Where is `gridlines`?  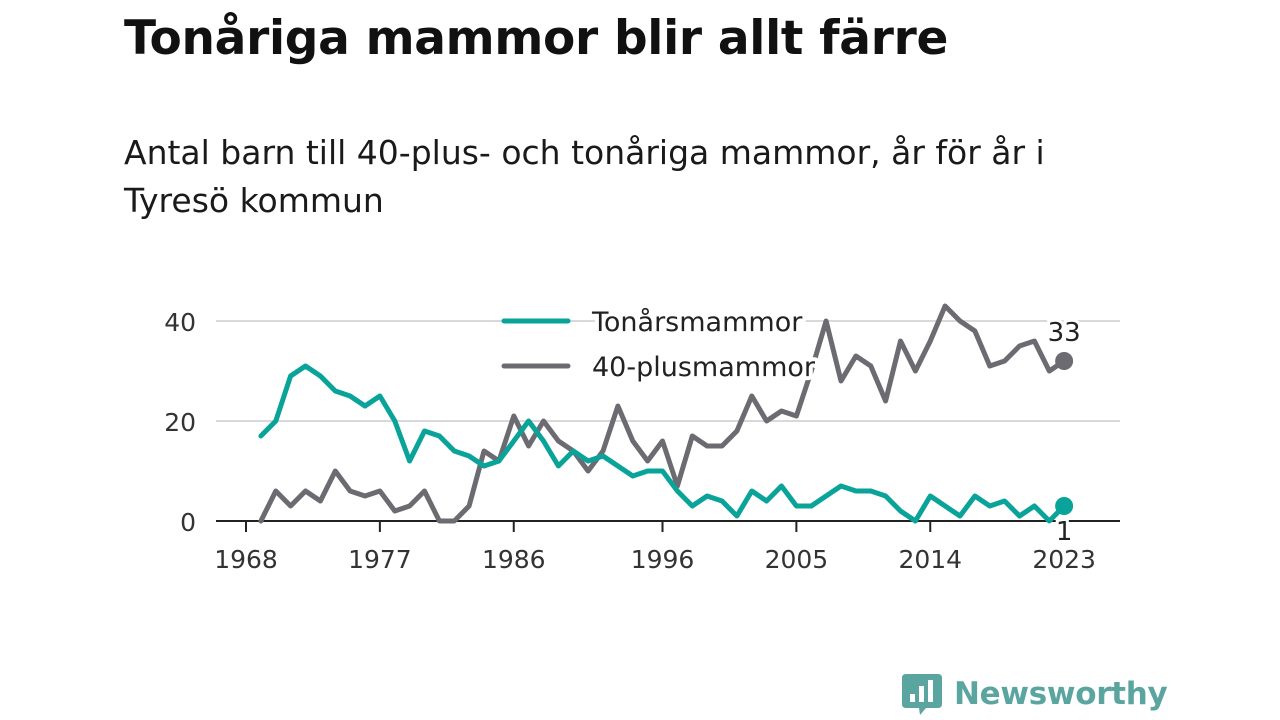 gridlines is located at coordinates (668, 371).